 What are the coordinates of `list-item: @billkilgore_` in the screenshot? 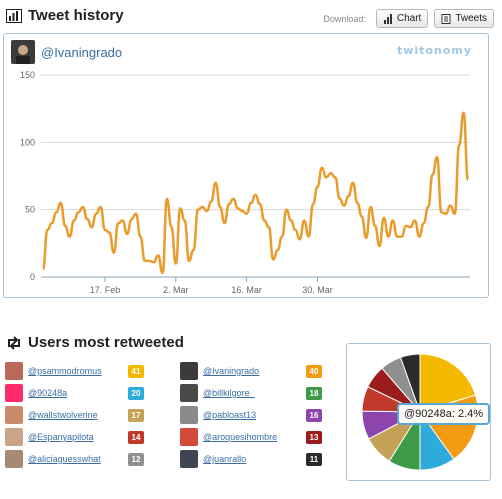 It's located at (217, 393).